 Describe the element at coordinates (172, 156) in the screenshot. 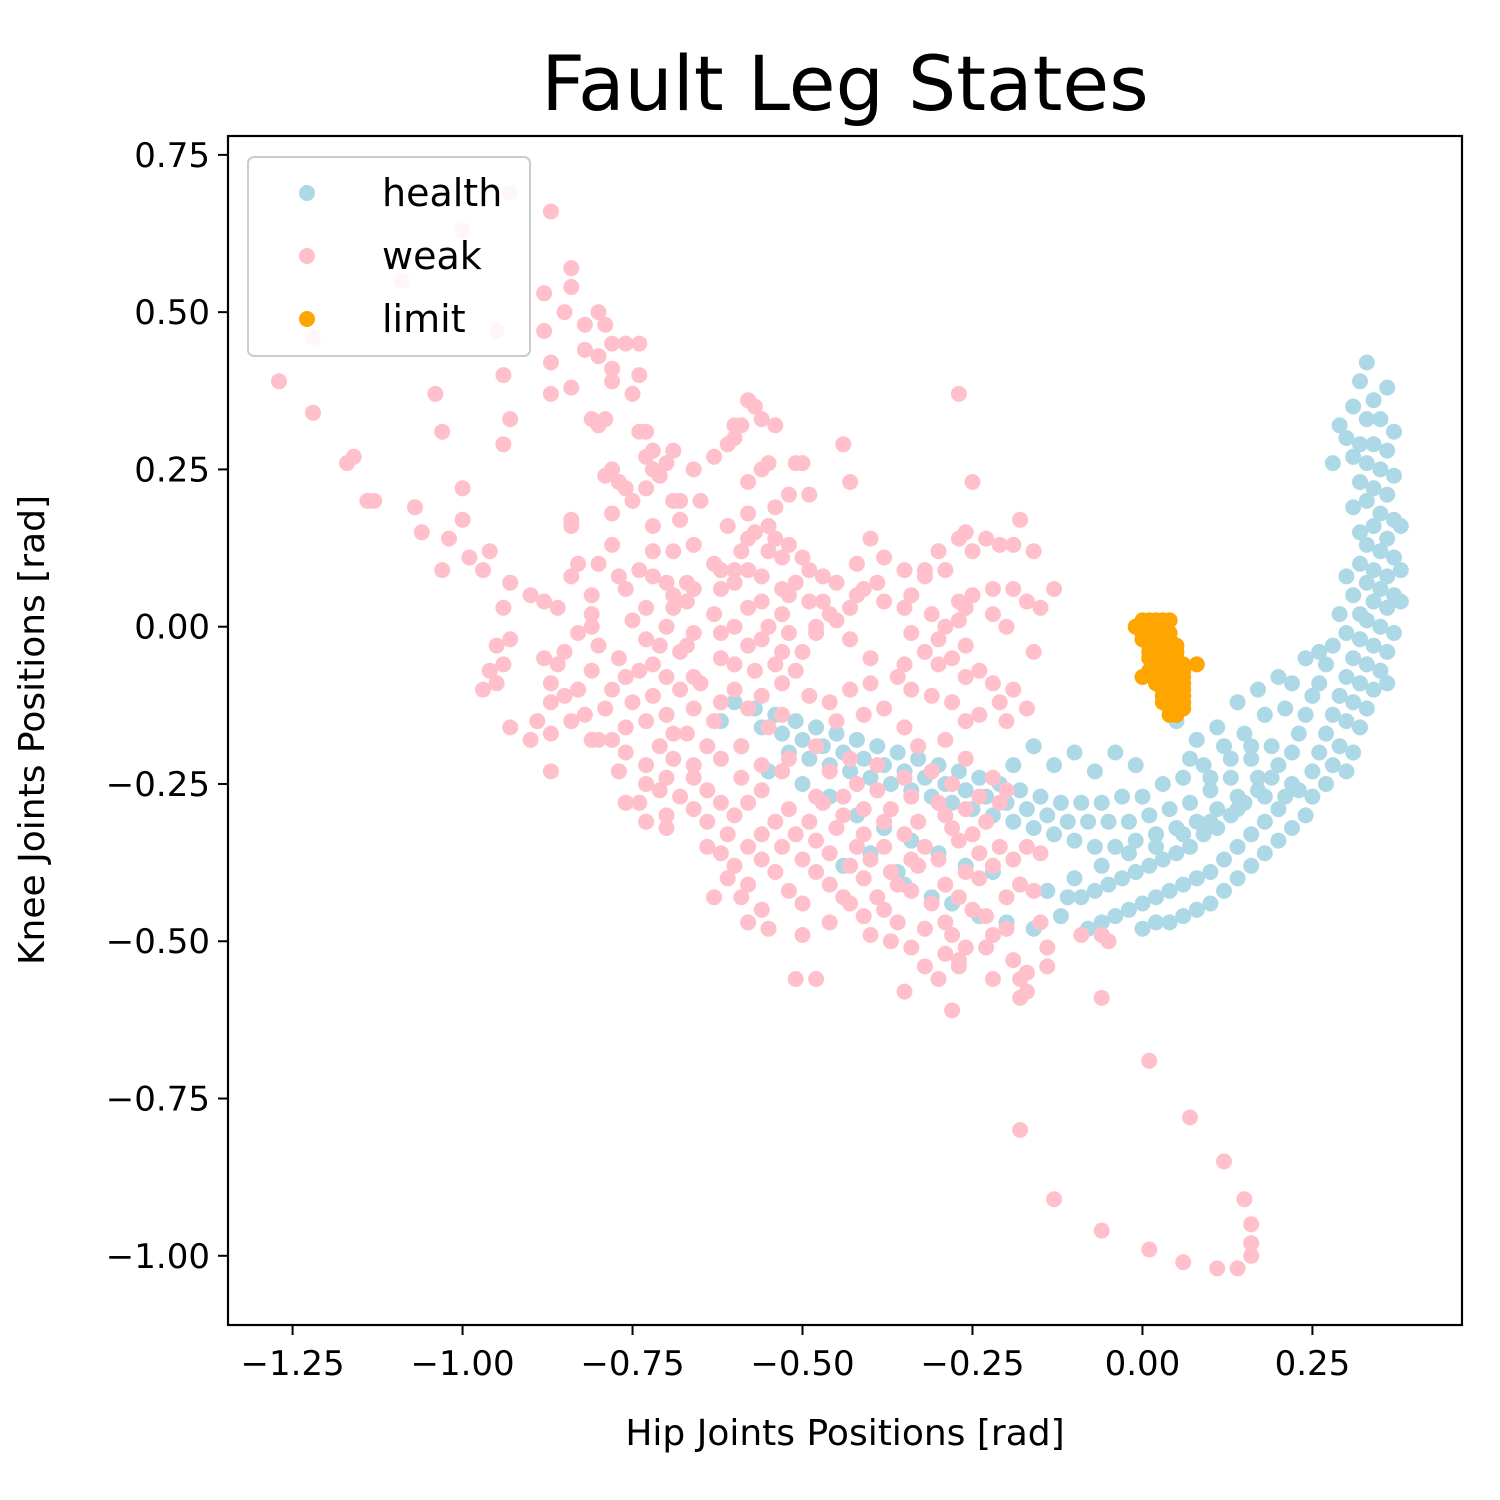

I see `y-tick-label: 0.75` at that location.